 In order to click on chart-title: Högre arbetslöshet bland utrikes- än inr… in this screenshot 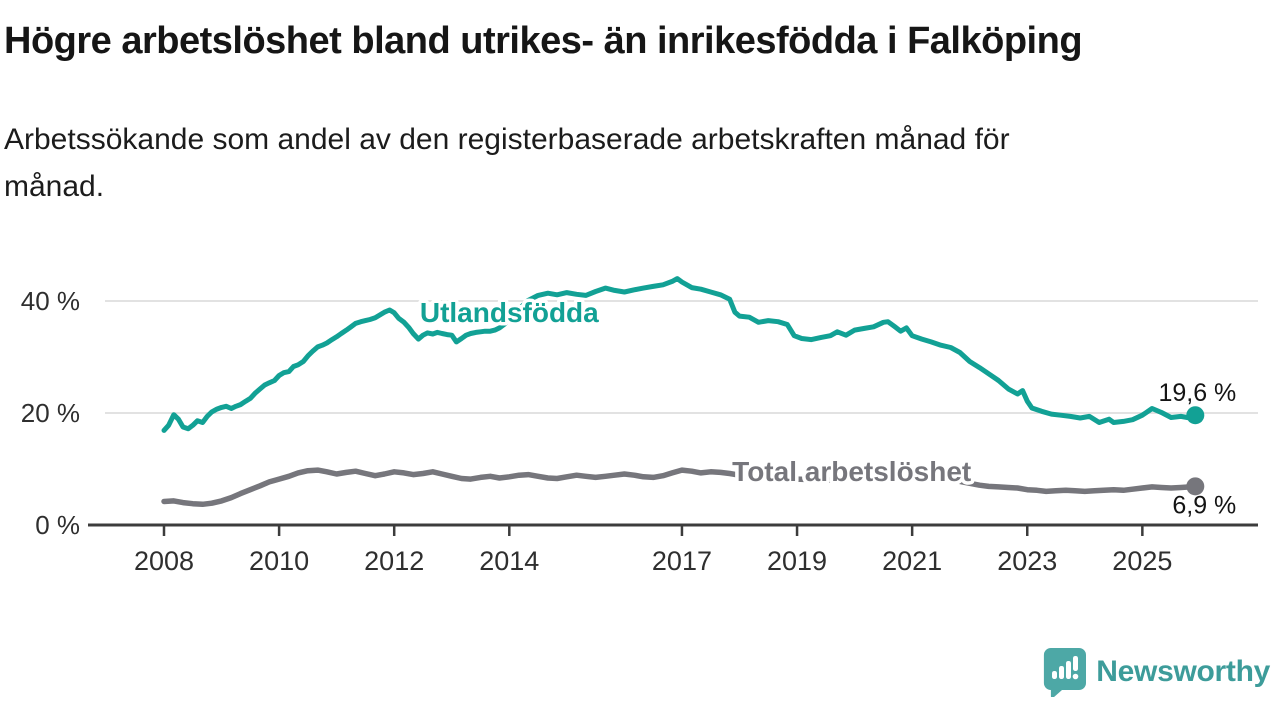, I will do `click(543, 41)`.